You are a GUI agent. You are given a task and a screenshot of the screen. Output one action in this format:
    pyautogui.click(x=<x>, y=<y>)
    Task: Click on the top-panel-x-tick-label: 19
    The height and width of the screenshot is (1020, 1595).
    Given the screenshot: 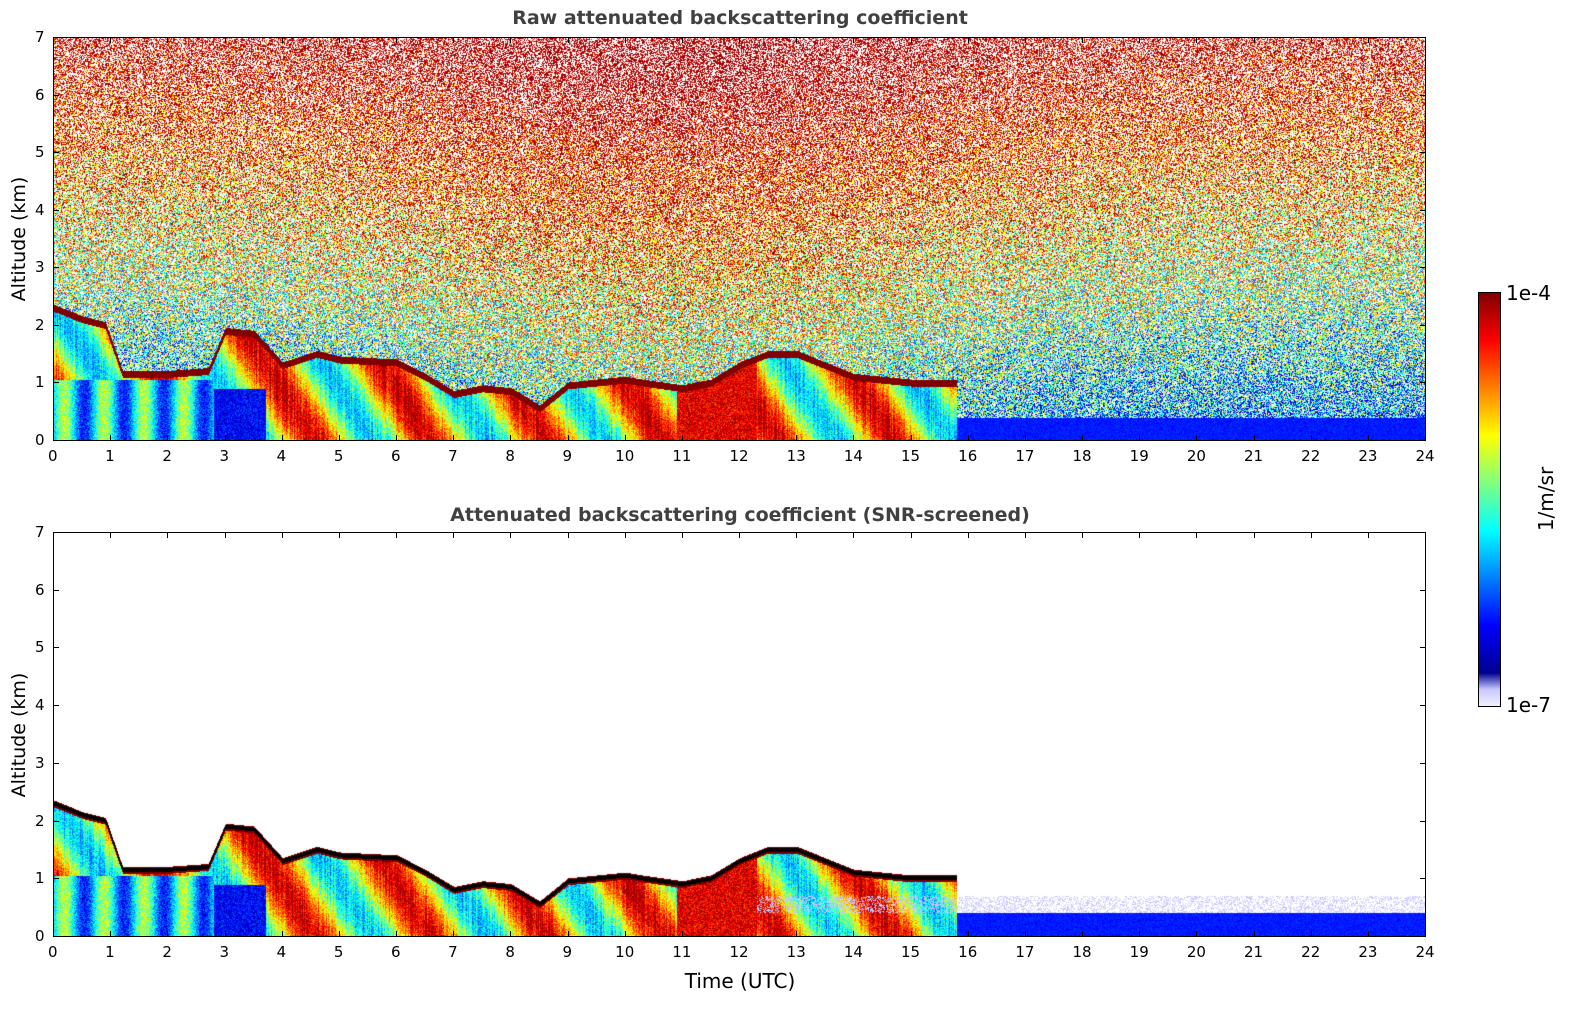 What is the action you would take?
    pyautogui.click(x=1139, y=456)
    